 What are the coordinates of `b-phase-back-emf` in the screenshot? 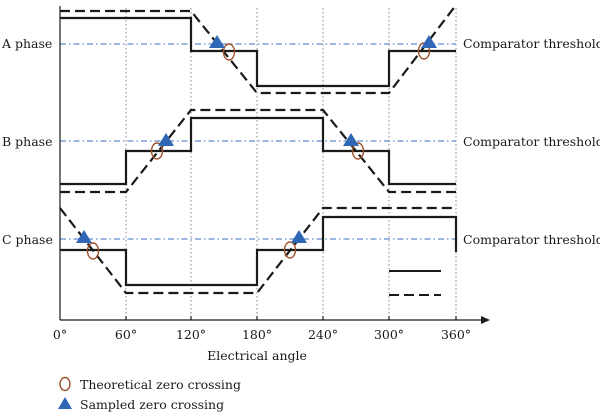 It's located at (258, 151).